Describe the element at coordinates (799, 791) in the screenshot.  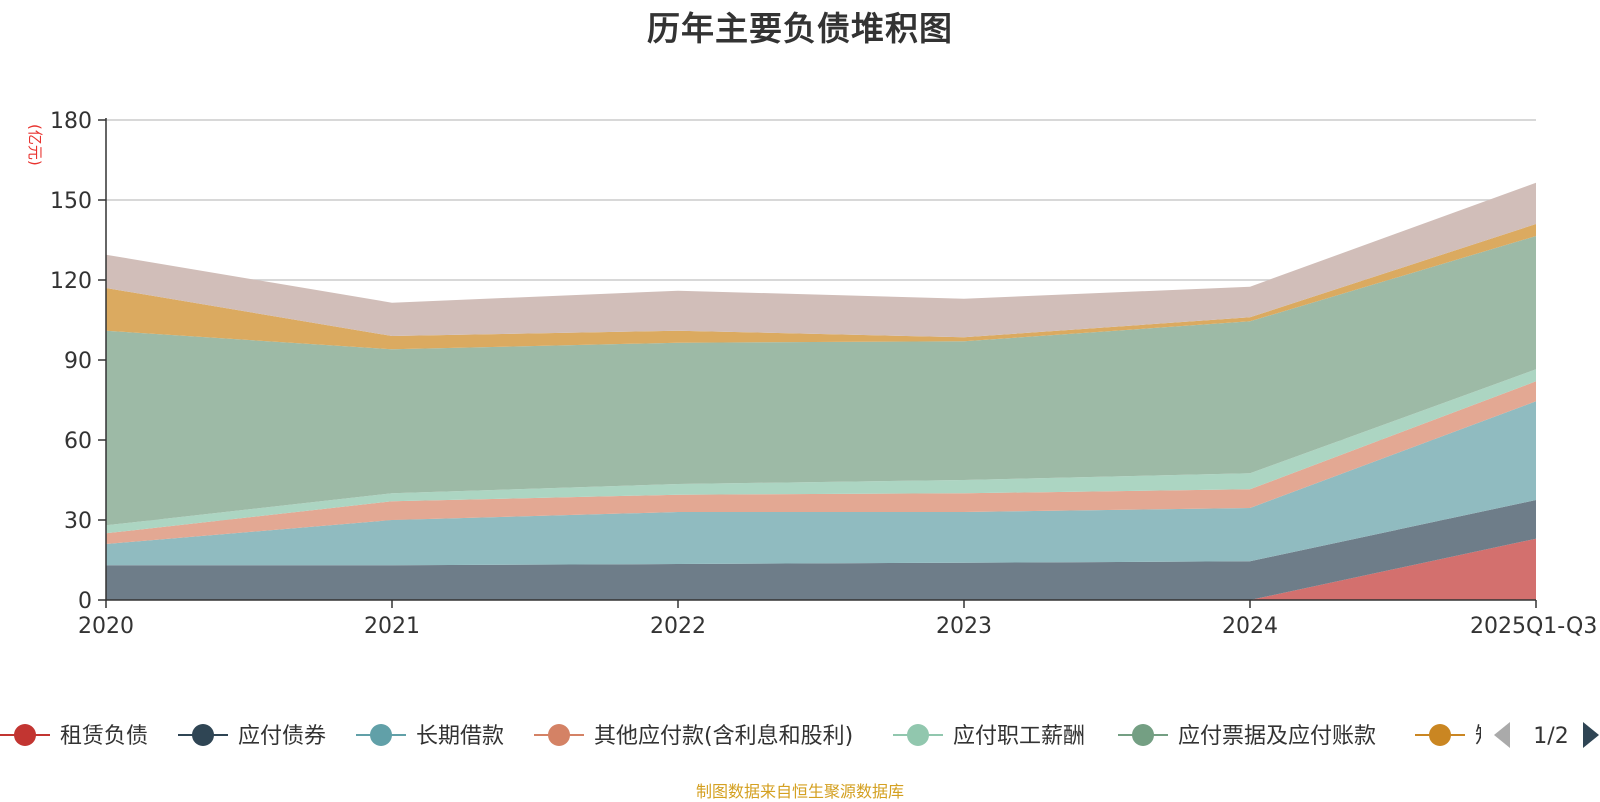
I see `source-note: 制图数据来自恒生聚源数据库` at that location.